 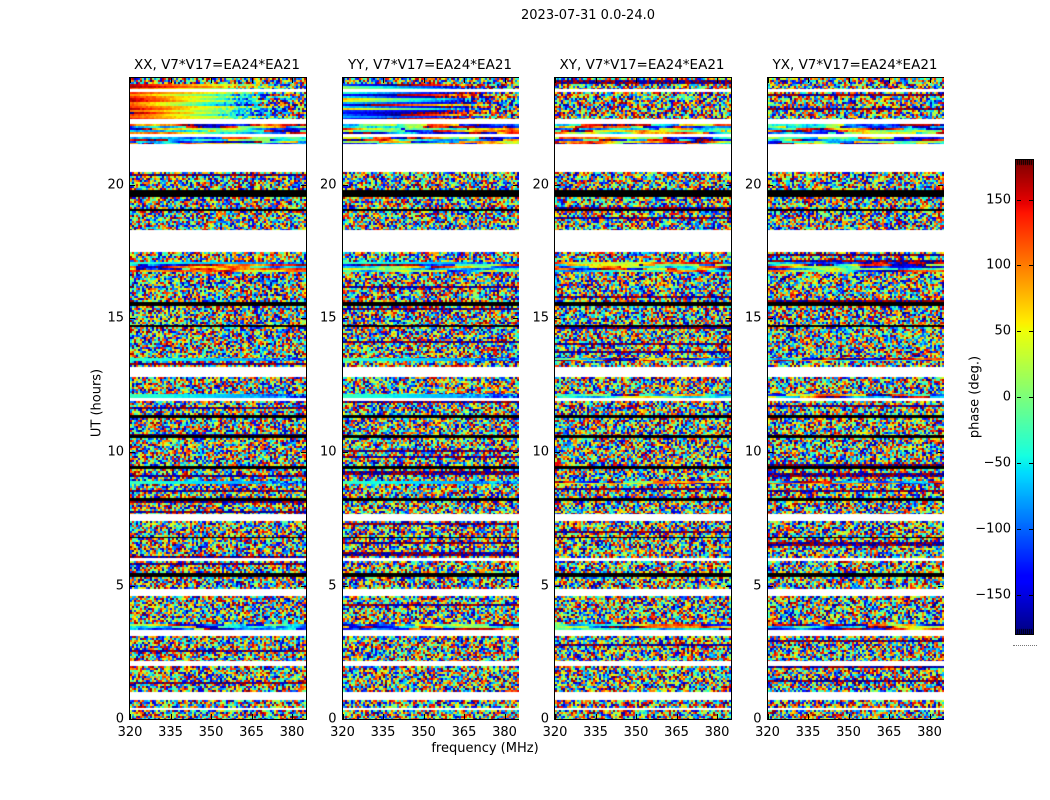 What do you see at coordinates (676, 732) in the screenshot?
I see `x-tick-label: 365` at bounding box center [676, 732].